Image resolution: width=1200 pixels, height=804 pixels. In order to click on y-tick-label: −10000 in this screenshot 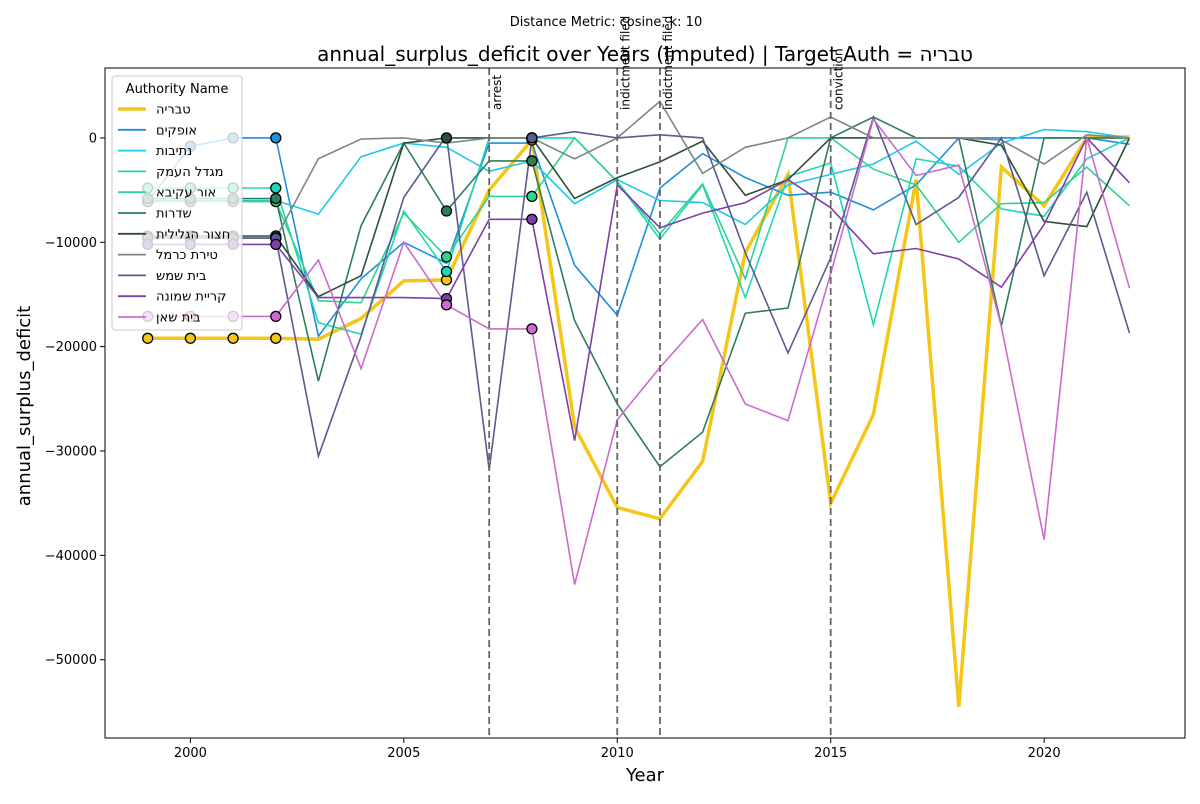, I will do `click(71, 243)`.